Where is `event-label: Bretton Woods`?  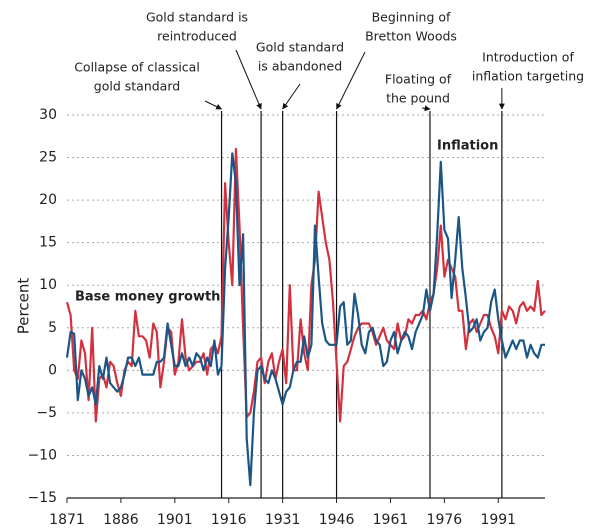
event-label: Bretton Woods is located at coordinates (411, 36).